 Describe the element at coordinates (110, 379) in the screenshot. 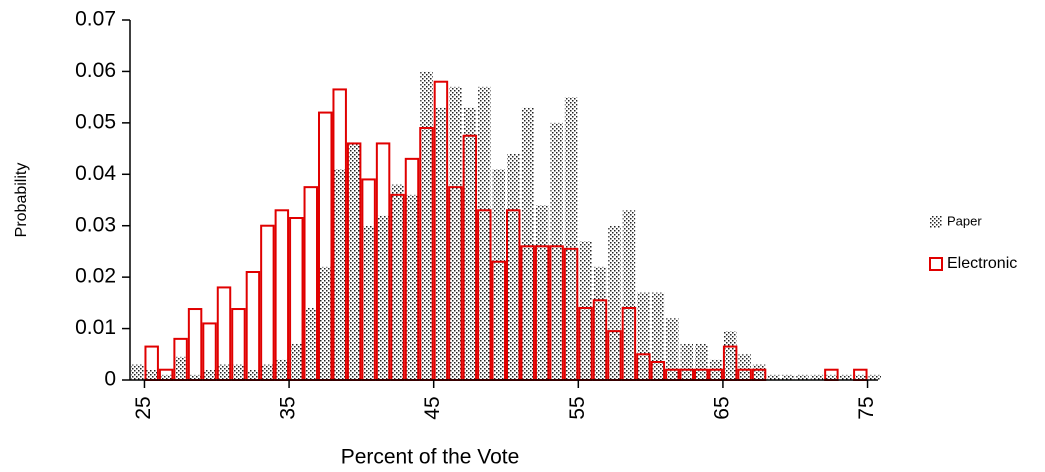

I see `y-tick-label: 0` at that location.